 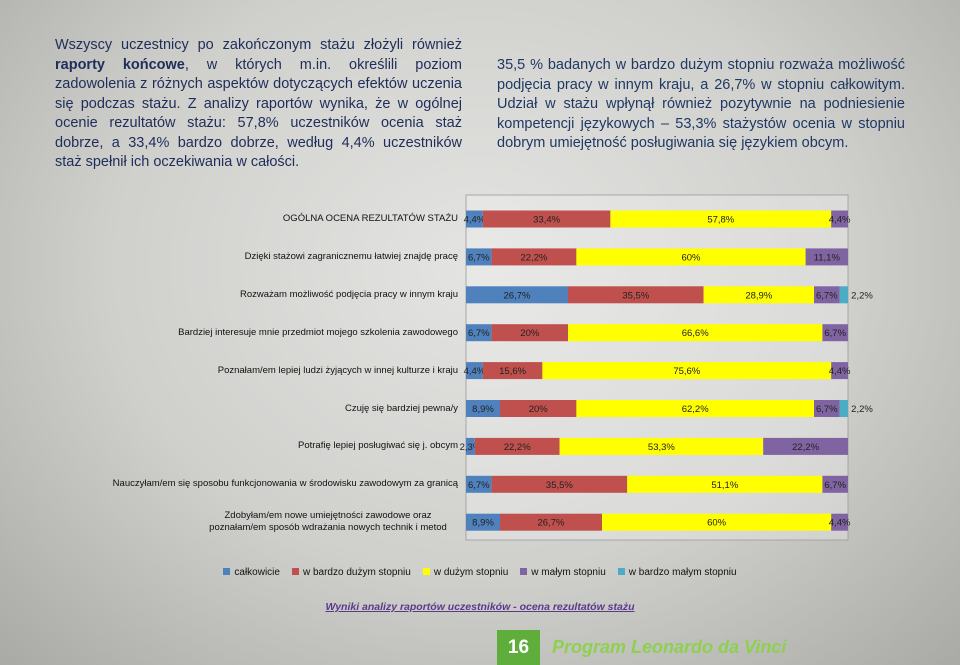 I want to click on legend-item: w małym stopniu, so click(x=563, y=572).